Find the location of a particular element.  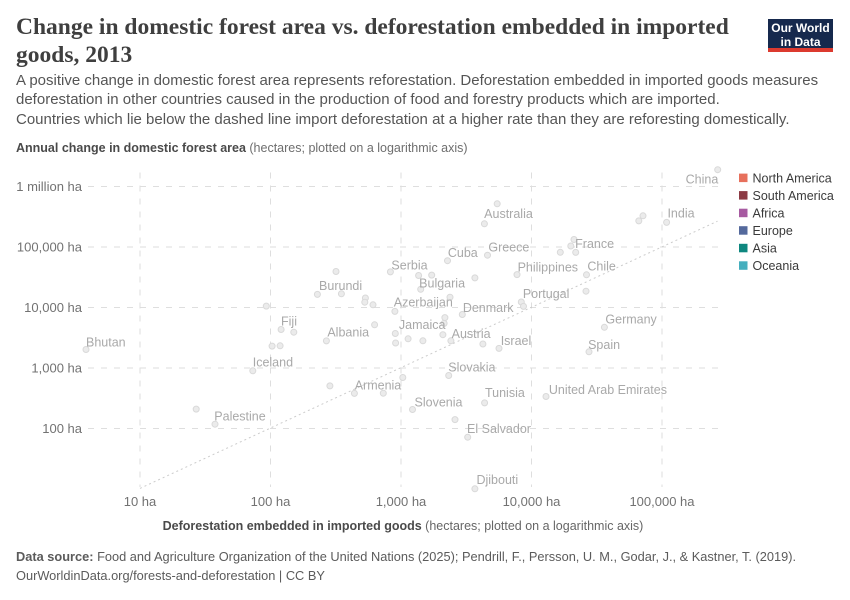

svg-text: Africa is located at coordinates (769, 213).